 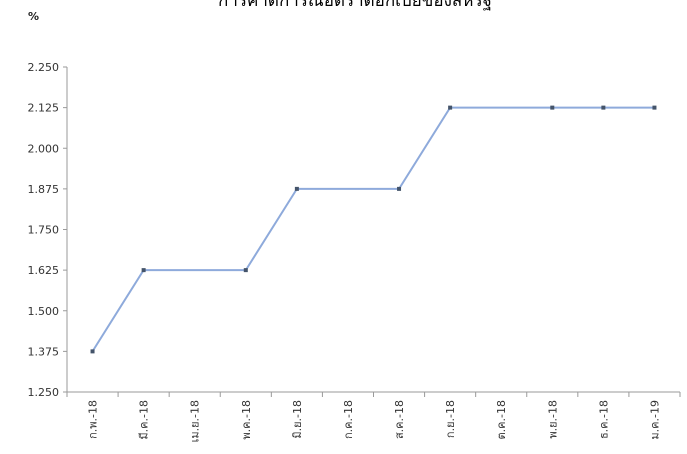 What do you see at coordinates (297, 419) in the screenshot?
I see `x-tick-label: มิ.ย.-18` at bounding box center [297, 419].